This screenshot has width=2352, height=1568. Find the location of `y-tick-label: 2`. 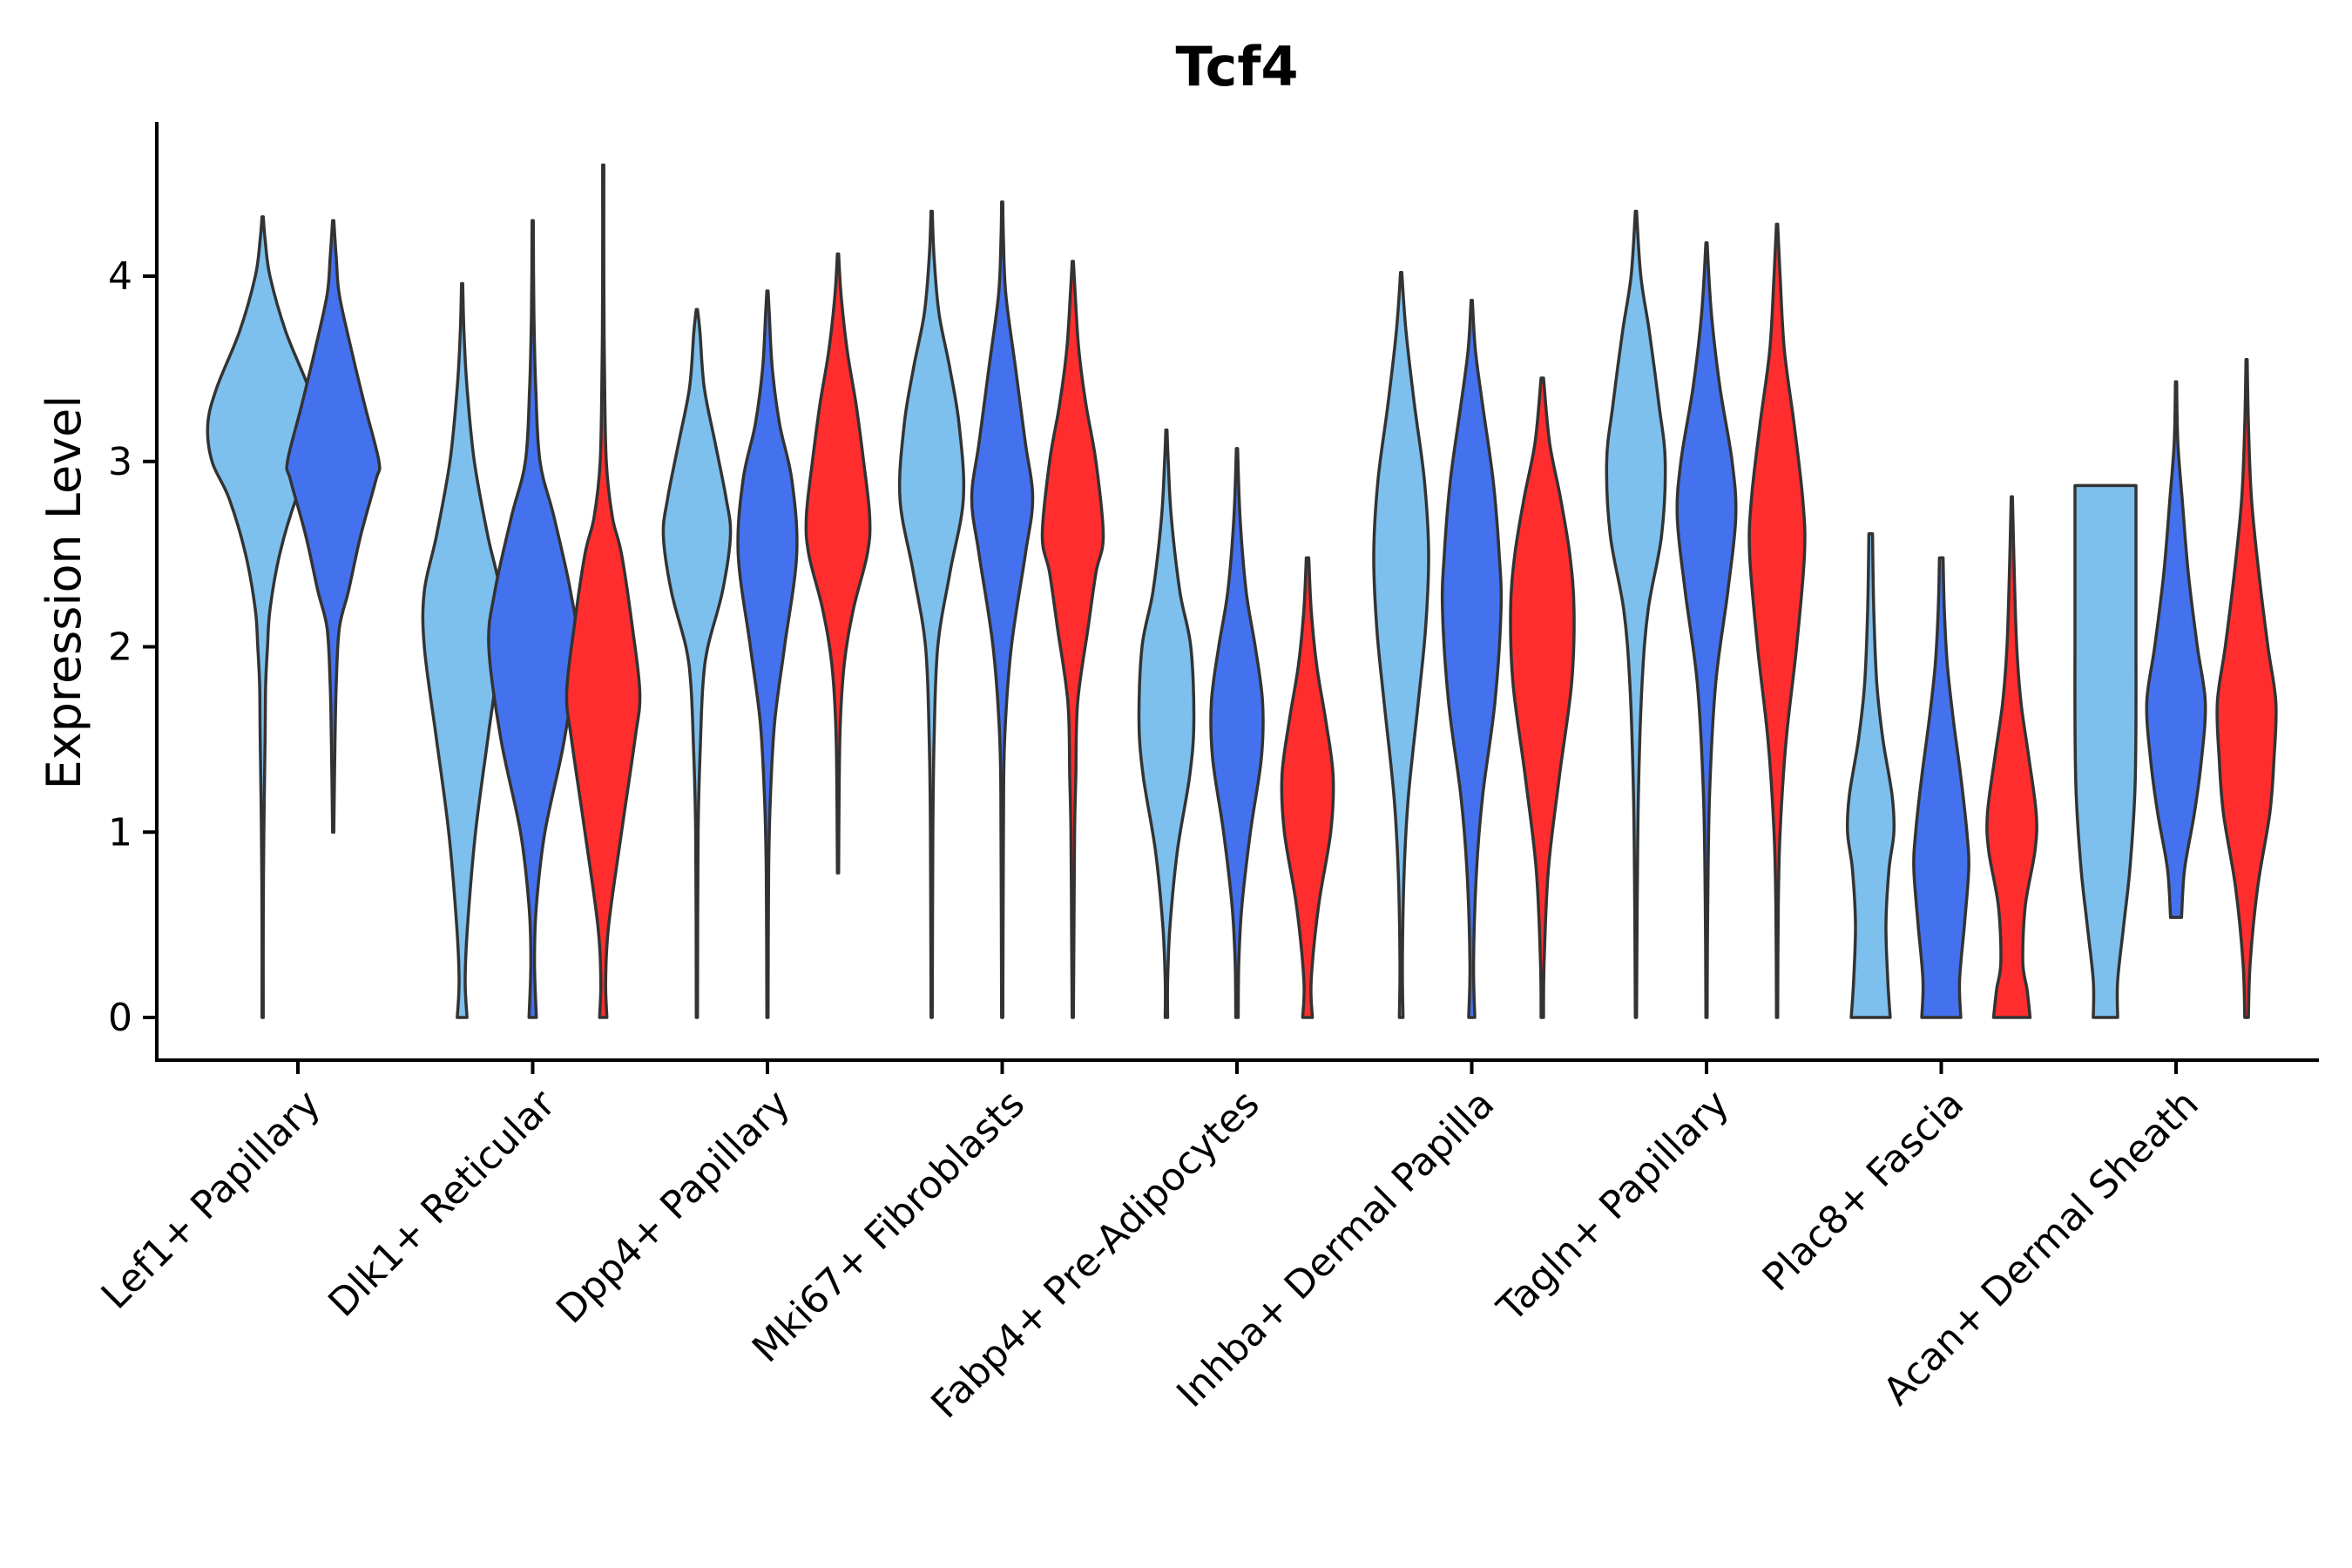

y-tick-label: 2 is located at coordinates (120, 647).